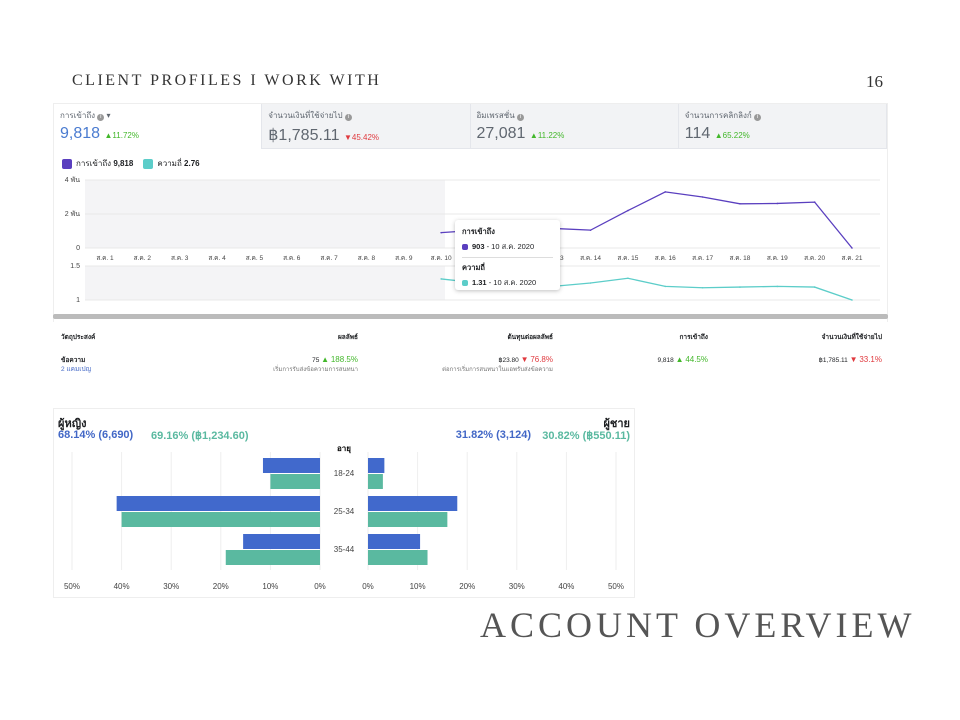  What do you see at coordinates (497, 370) in the screenshot?
I see `cost-sub: ต่อการเริ่มการสนทนาในแอพรับส่งข้อความ` at bounding box center [497, 370].